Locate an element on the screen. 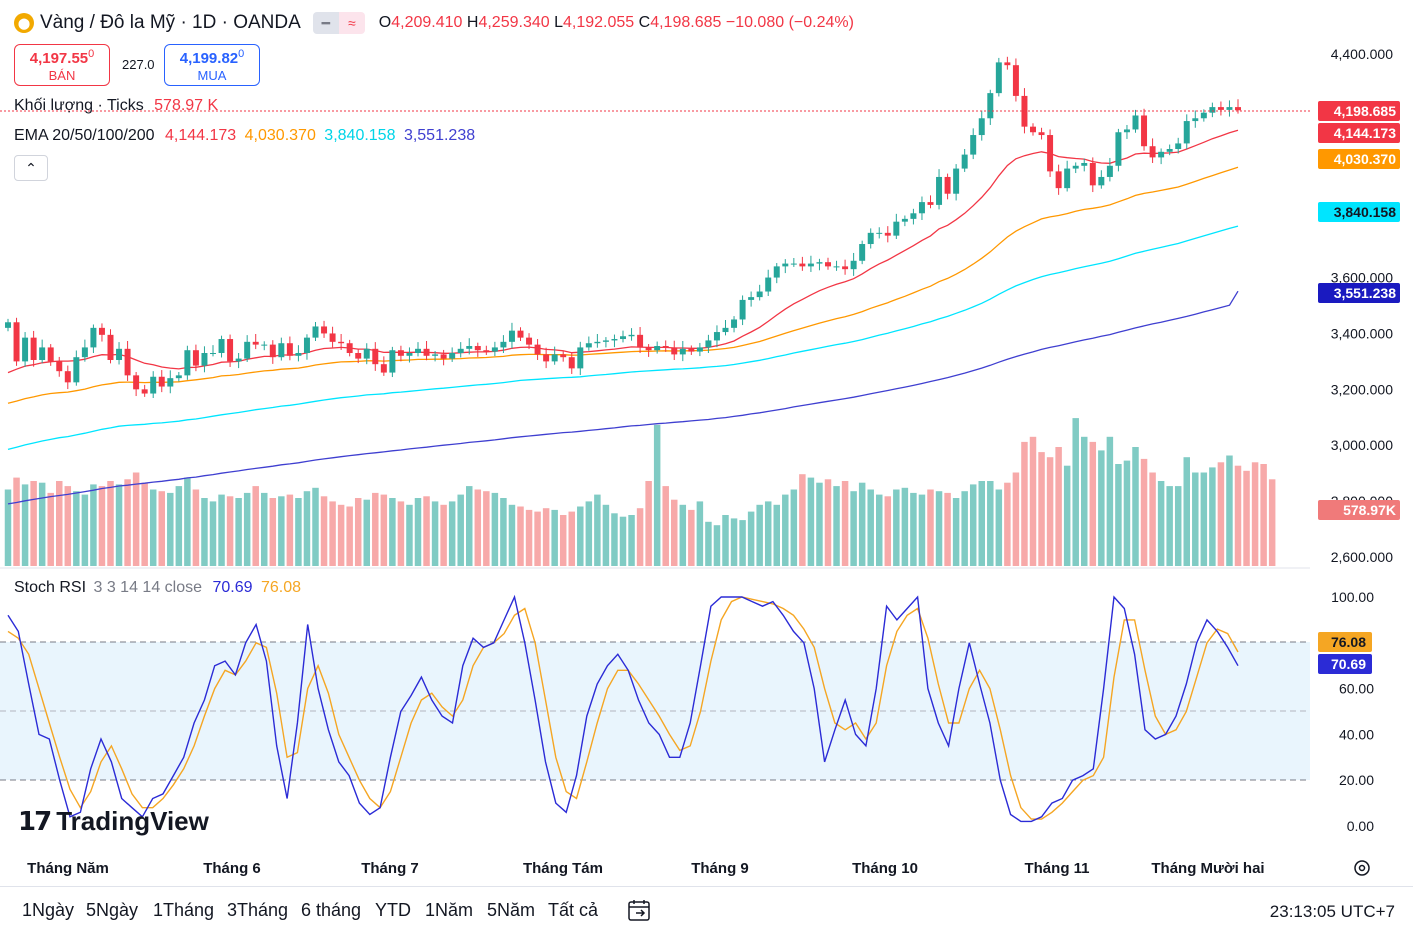 The image size is (1413, 937). tf-1d: 1Ngày is located at coordinates (48, 910).